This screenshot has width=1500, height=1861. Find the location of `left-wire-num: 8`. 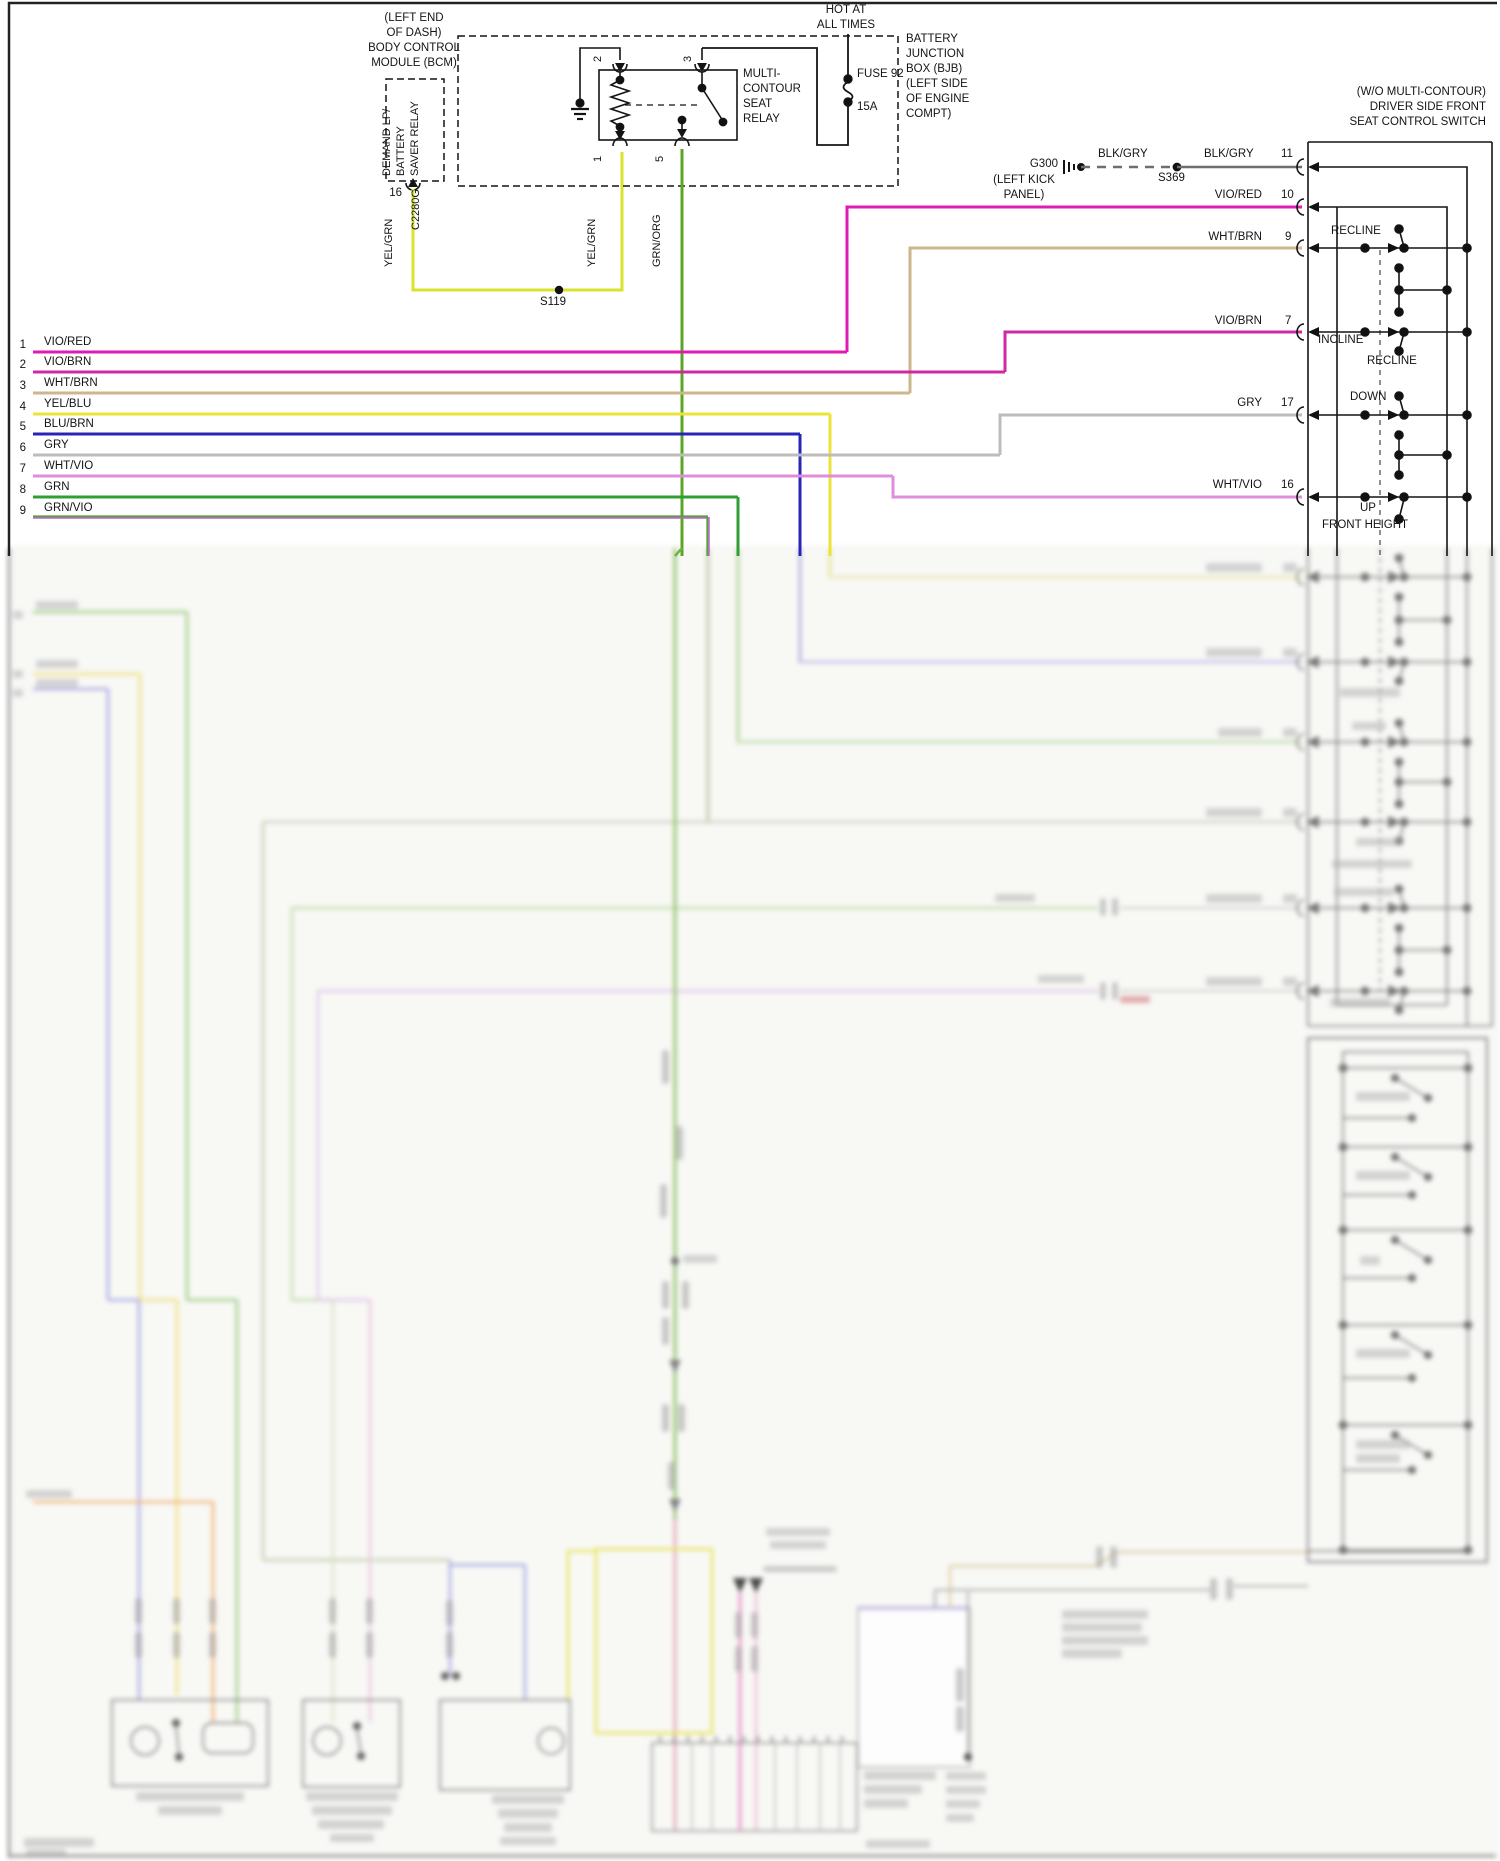

left-wire-num: 8 is located at coordinates (22, 490).